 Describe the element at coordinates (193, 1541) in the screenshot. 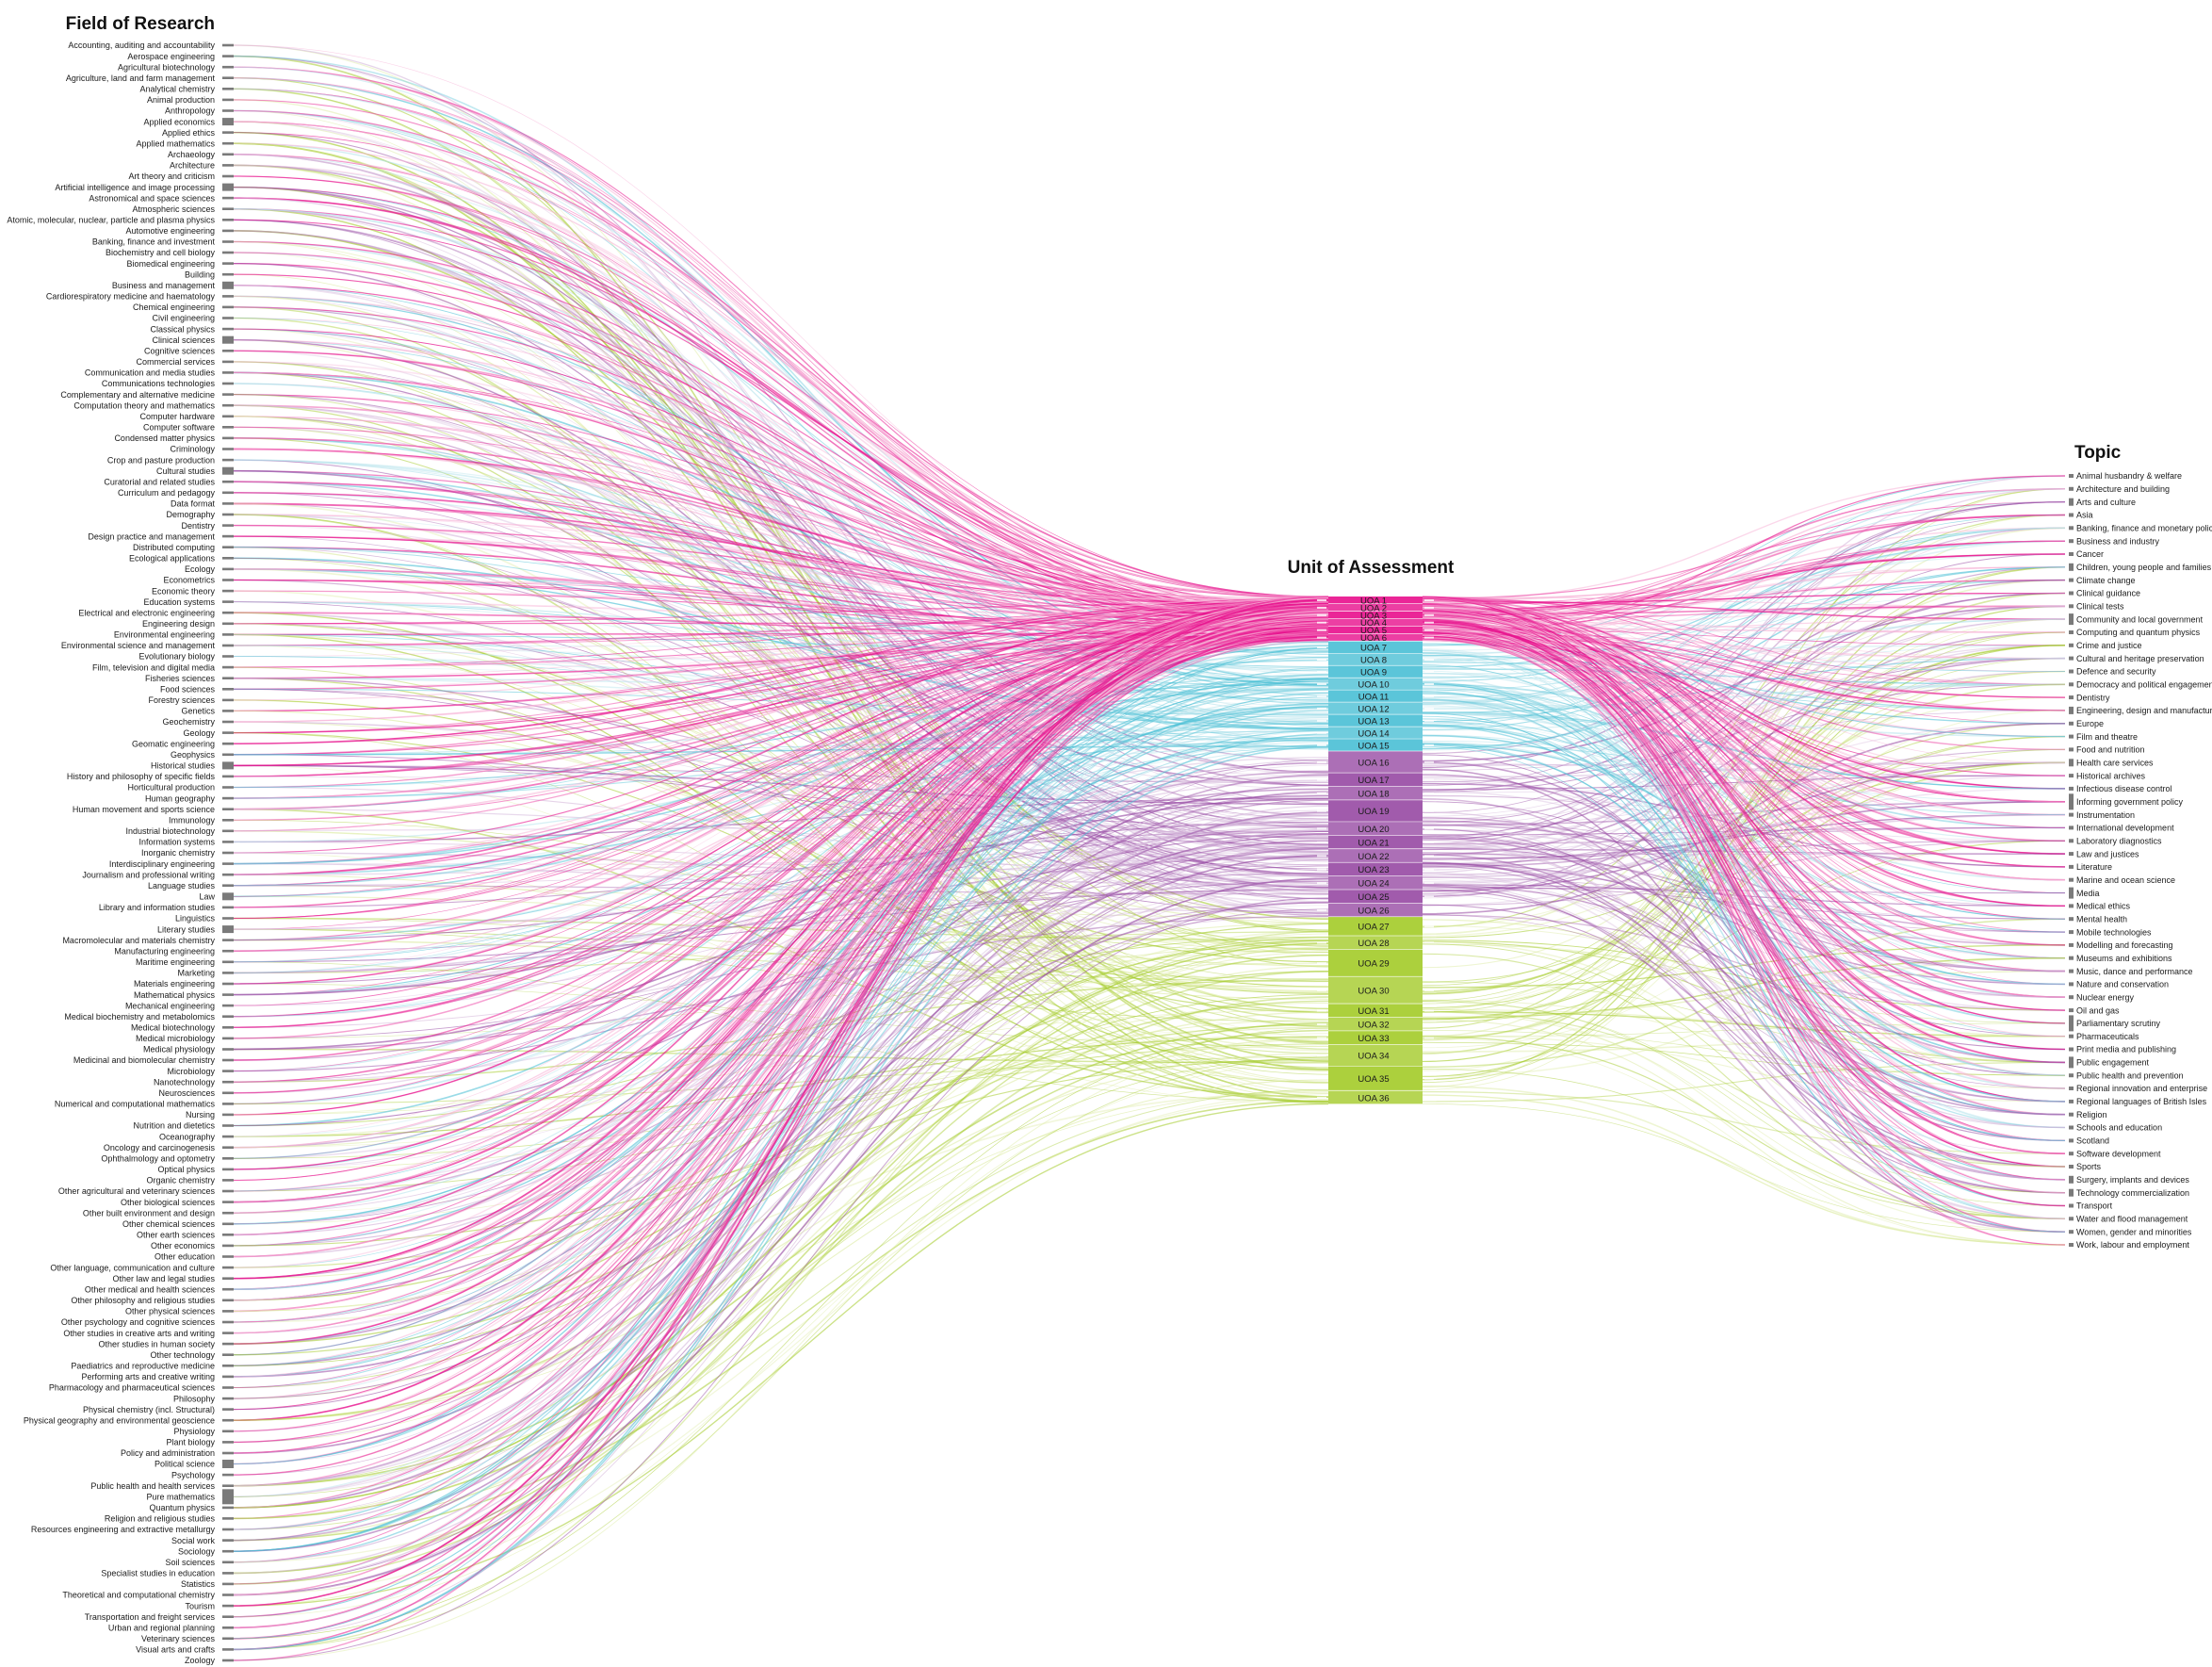

I see `field-label-social-work: Social work` at that location.